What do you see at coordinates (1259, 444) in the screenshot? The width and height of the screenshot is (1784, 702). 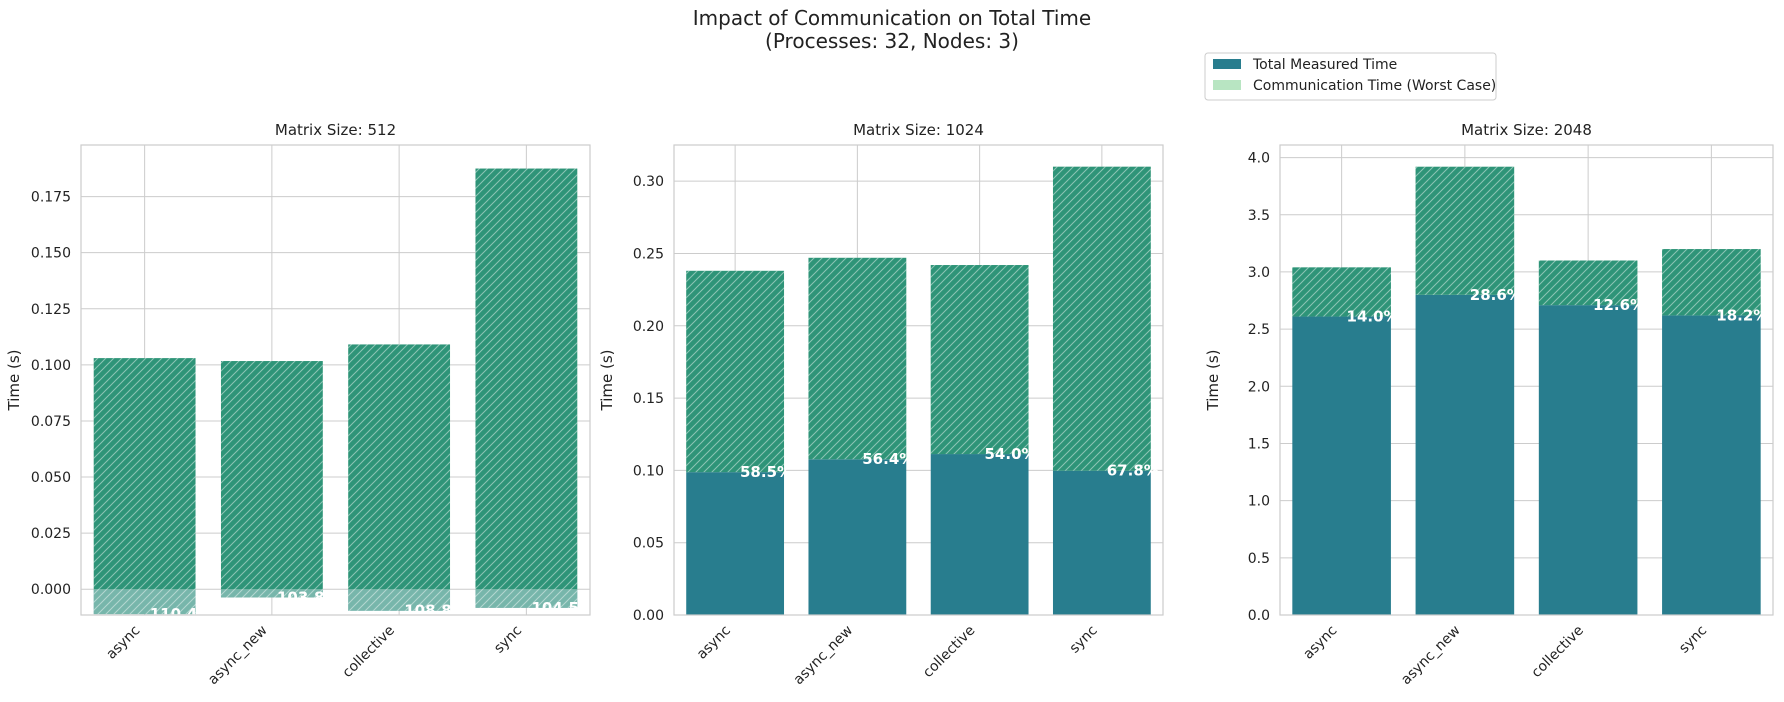 I see `y-tick-label: 1.5` at bounding box center [1259, 444].